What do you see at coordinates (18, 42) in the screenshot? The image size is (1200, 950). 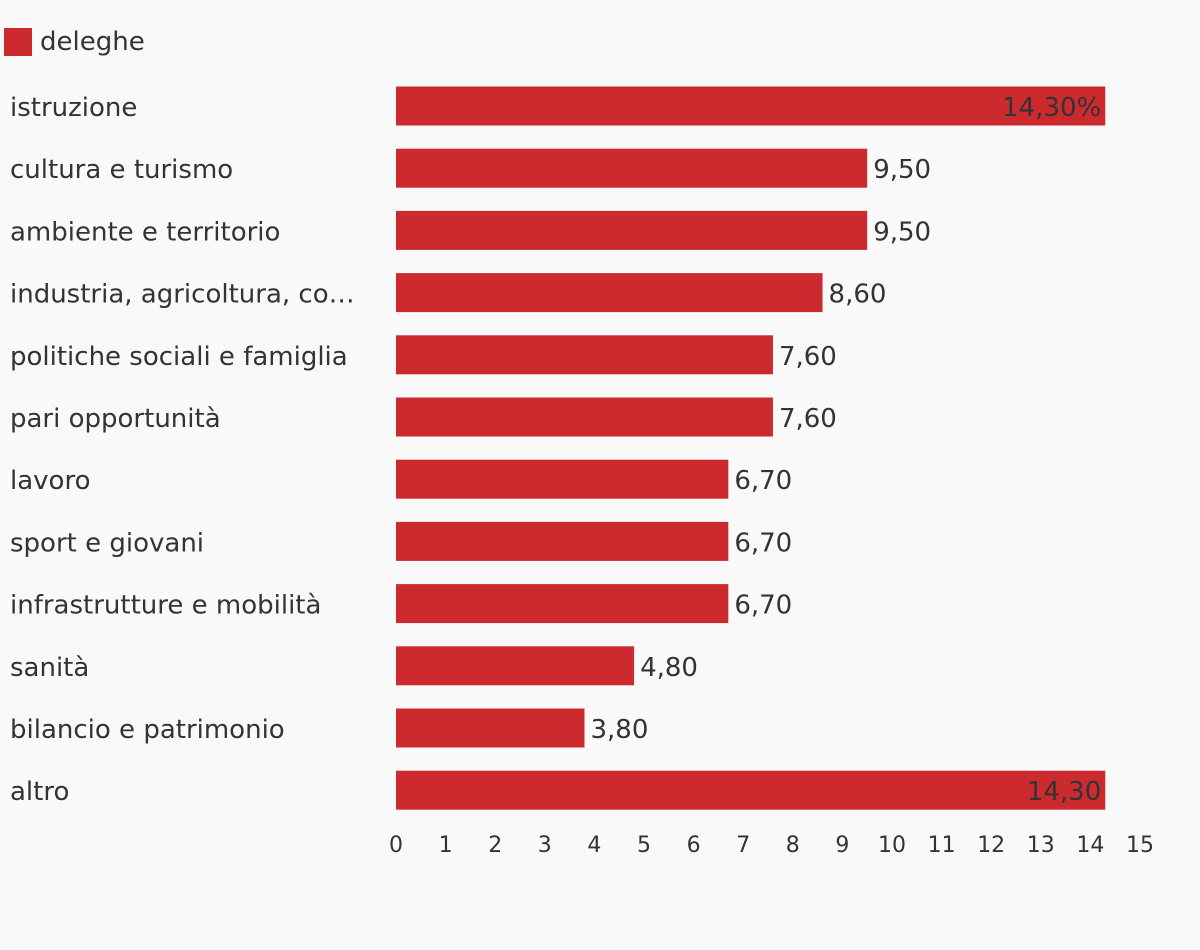 I see `legend-swatch` at bounding box center [18, 42].